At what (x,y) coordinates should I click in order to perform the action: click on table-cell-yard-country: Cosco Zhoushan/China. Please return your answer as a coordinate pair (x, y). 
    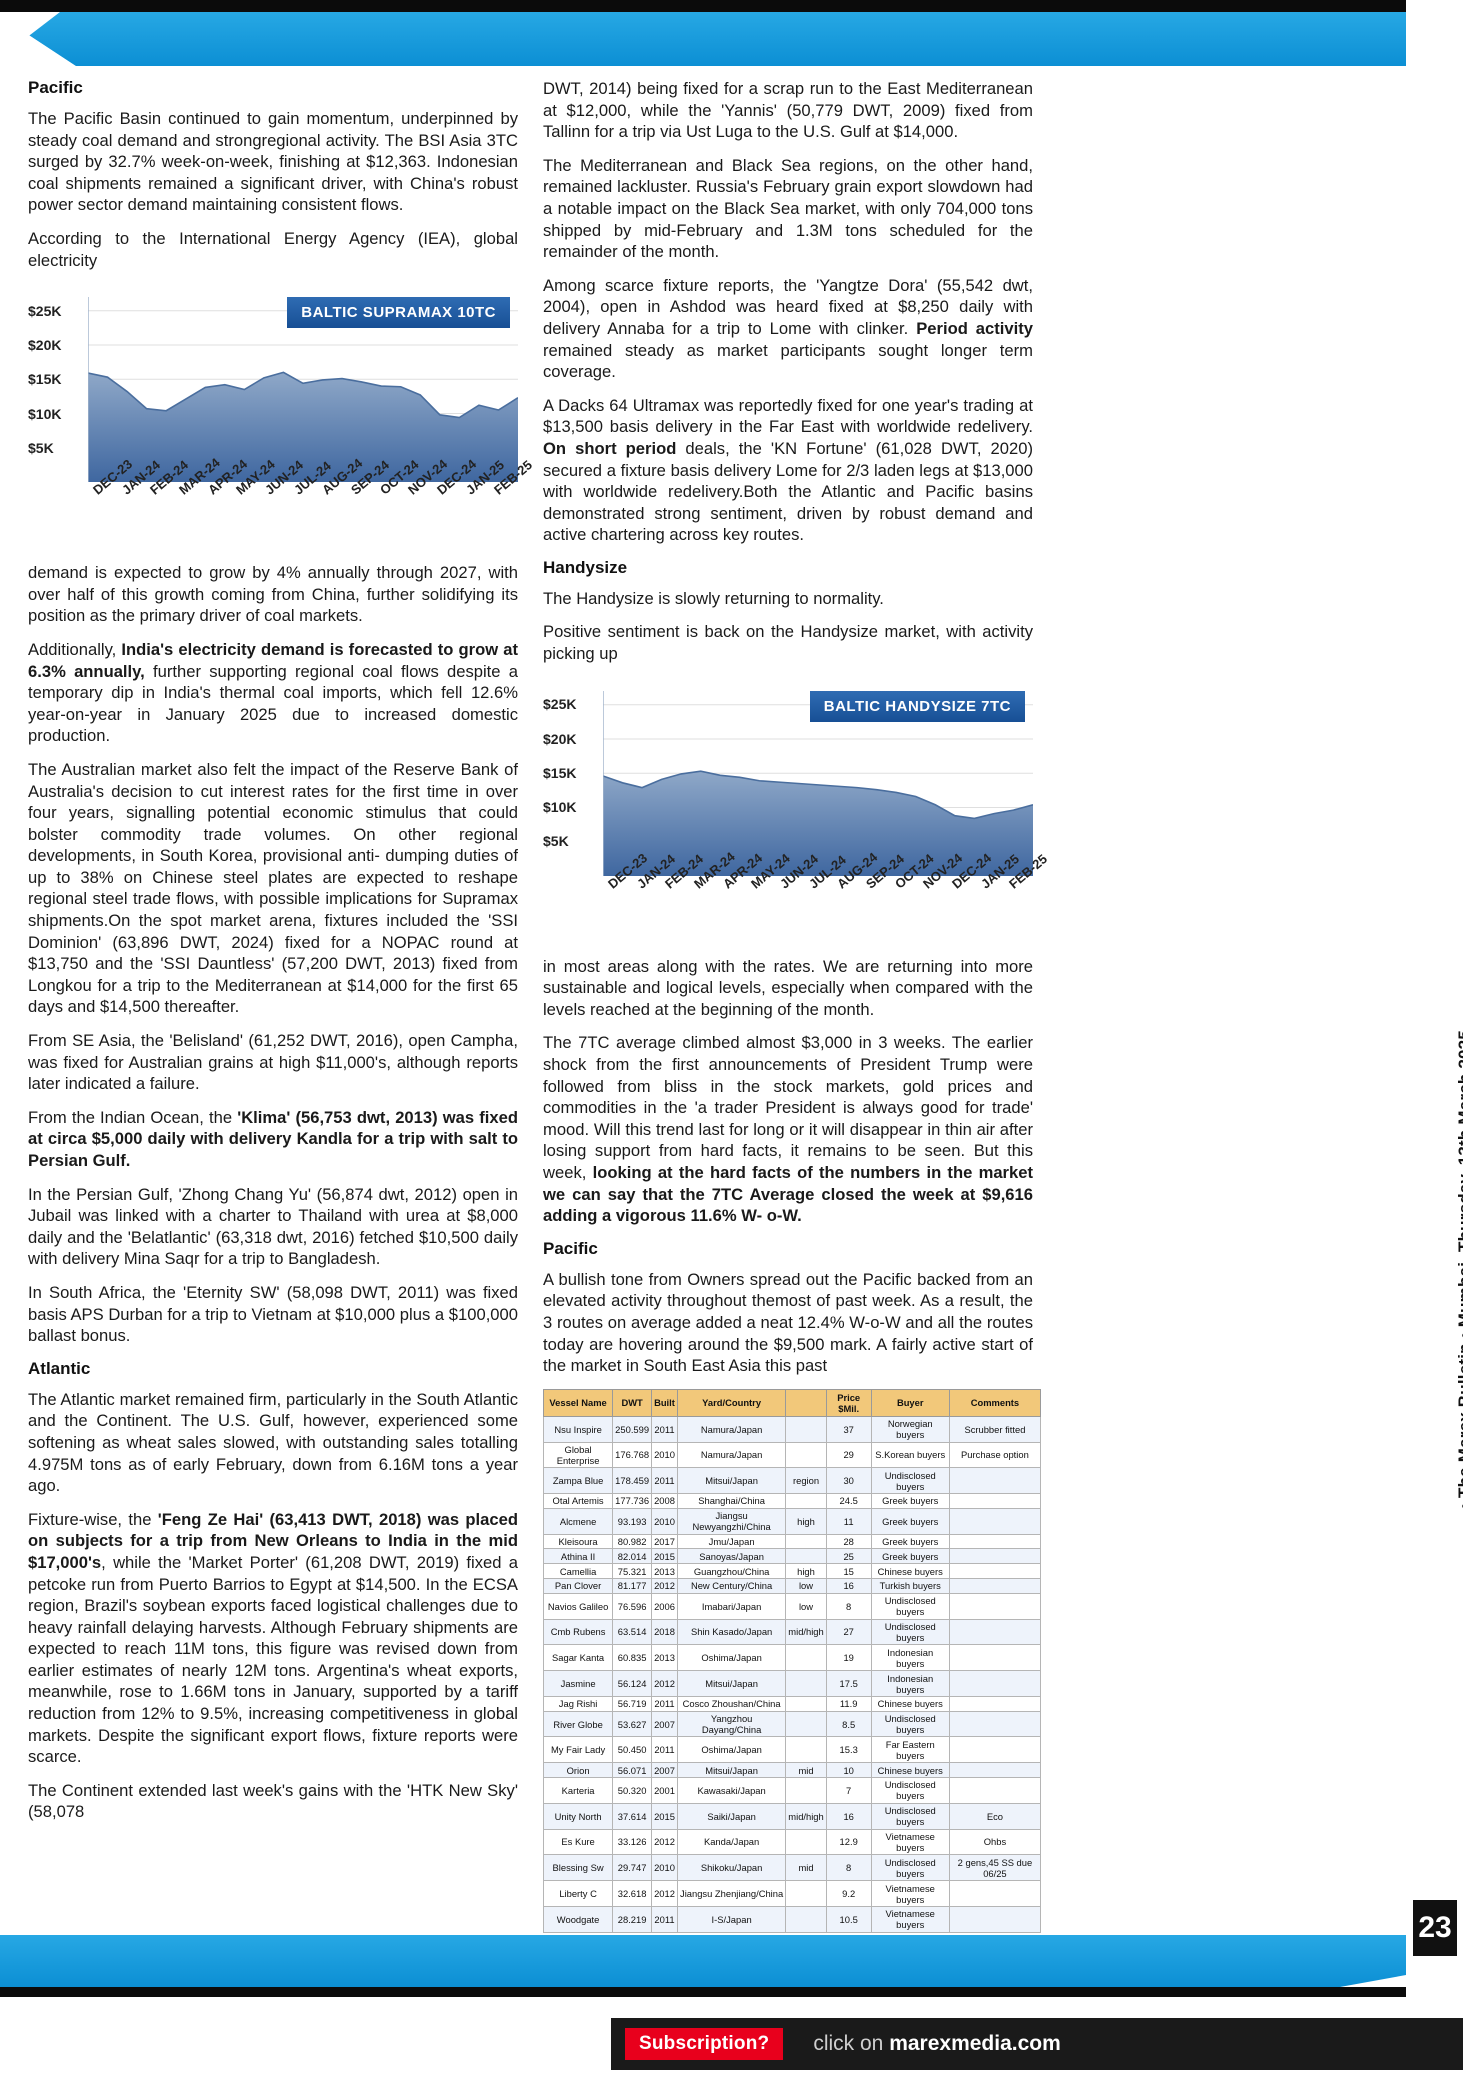
    Looking at the image, I should click on (731, 1703).